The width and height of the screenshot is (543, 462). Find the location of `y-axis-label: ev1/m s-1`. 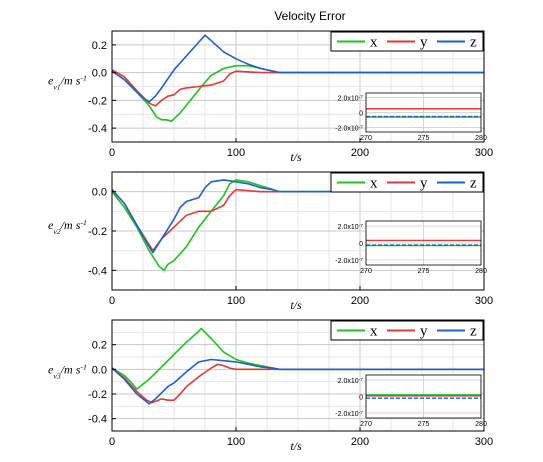

y-axis-label: ev1/m s-1 is located at coordinates (67, 82).